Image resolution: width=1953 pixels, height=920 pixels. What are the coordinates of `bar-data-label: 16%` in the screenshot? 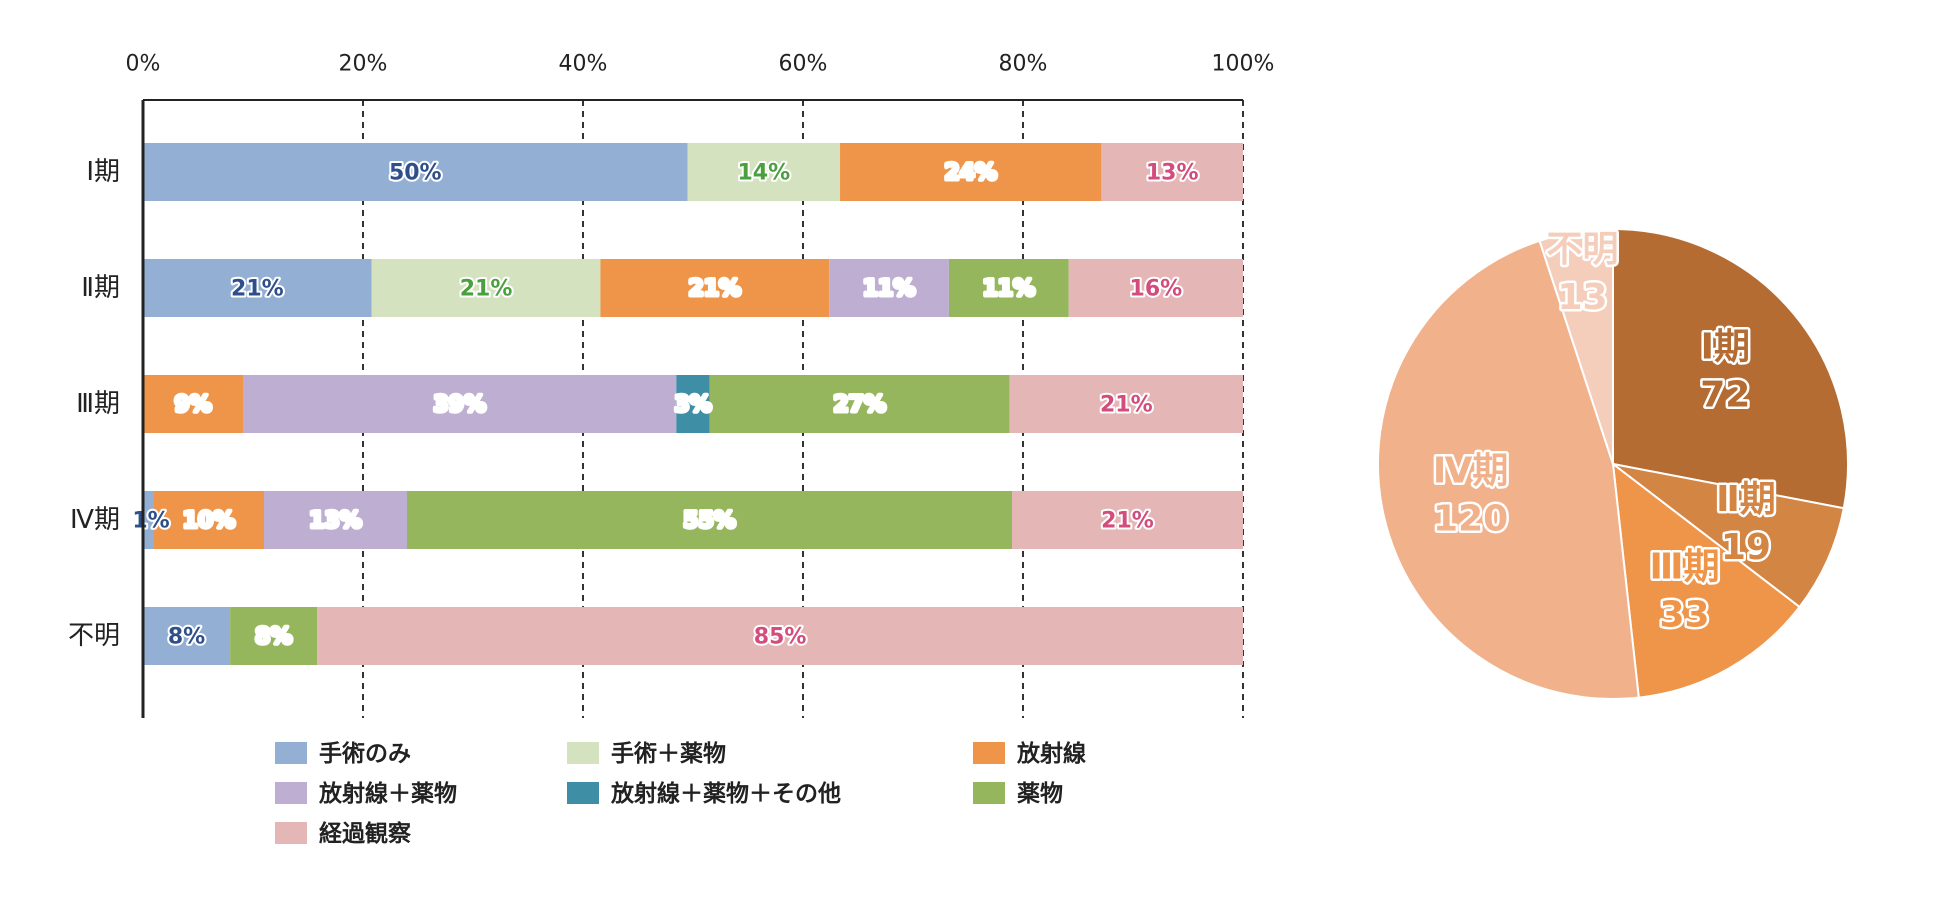 It's located at (1156, 289).